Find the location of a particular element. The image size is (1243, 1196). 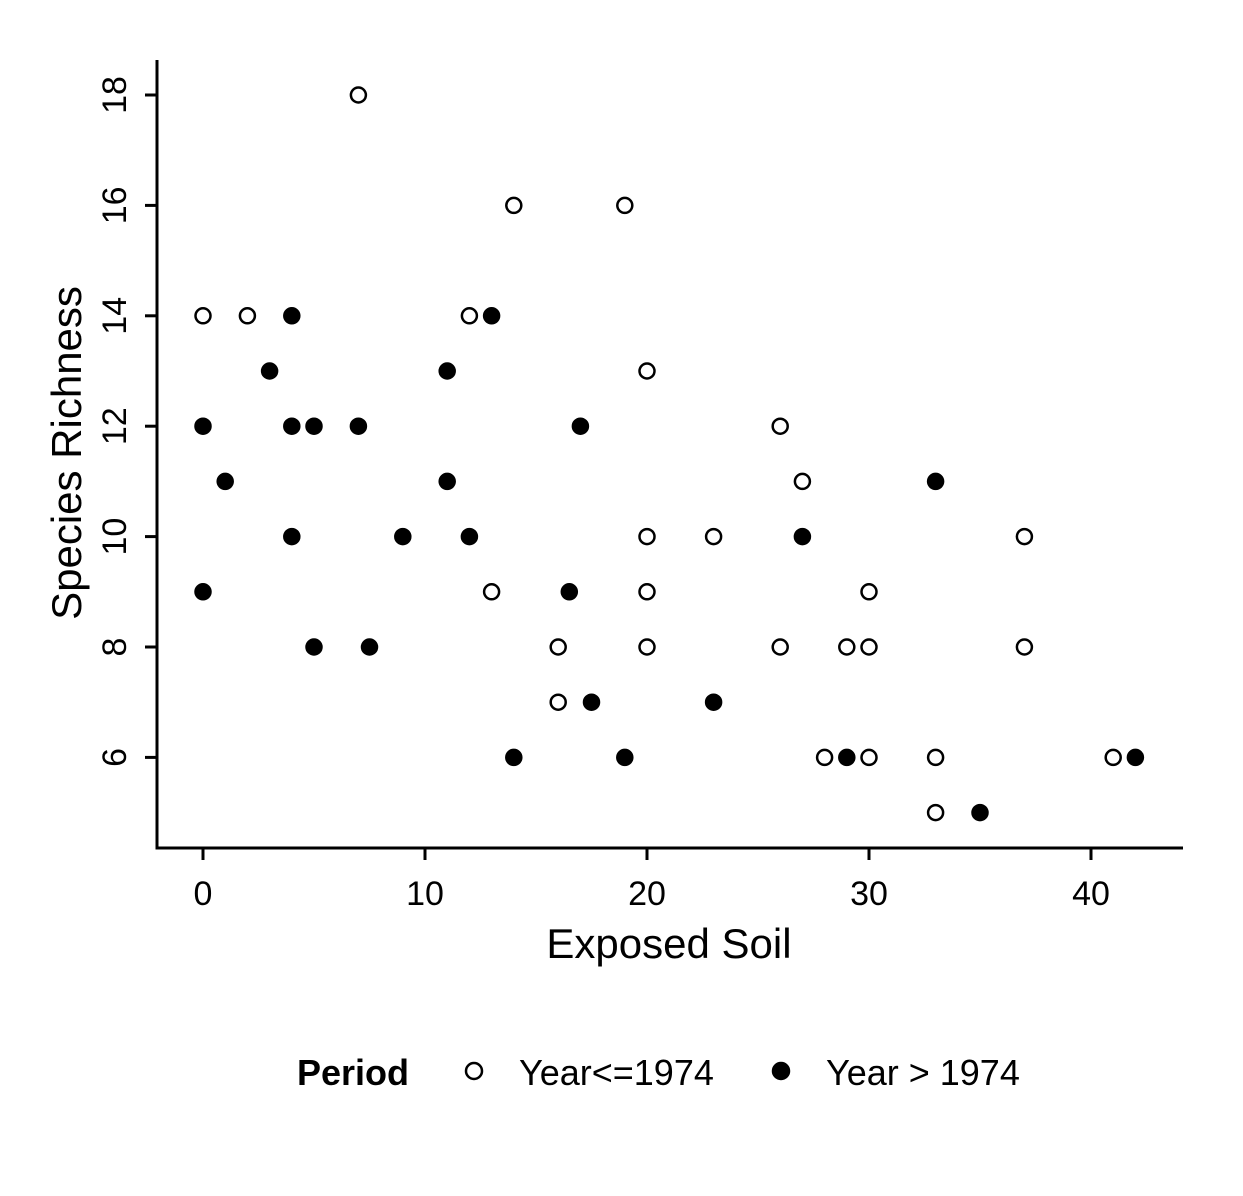

x-axis-title: Exposed Soil is located at coordinates (668, 943).